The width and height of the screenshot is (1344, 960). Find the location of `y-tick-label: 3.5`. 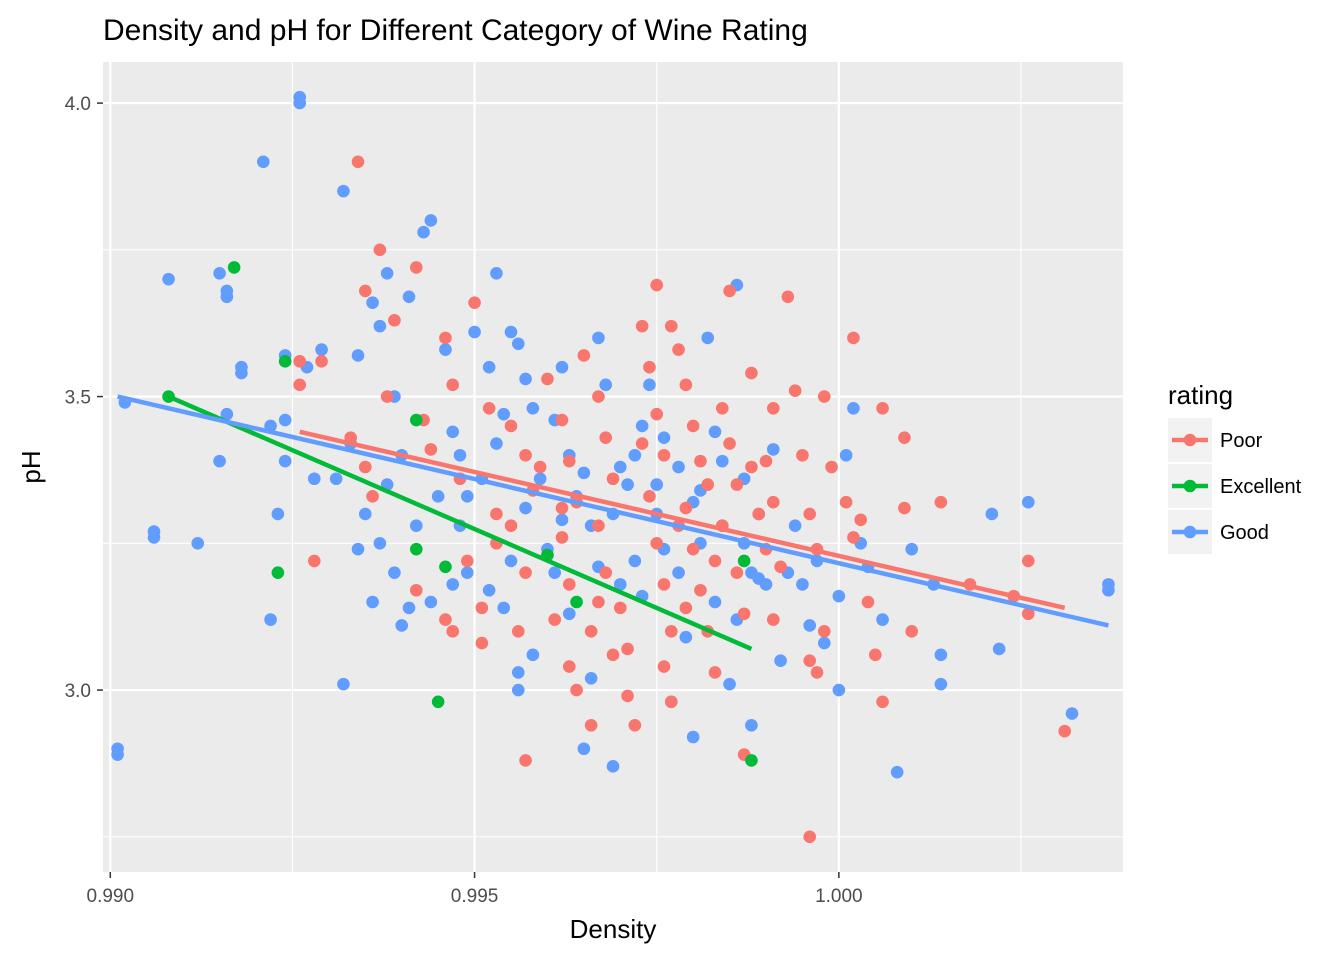

y-tick-label: 3.5 is located at coordinates (78, 398).